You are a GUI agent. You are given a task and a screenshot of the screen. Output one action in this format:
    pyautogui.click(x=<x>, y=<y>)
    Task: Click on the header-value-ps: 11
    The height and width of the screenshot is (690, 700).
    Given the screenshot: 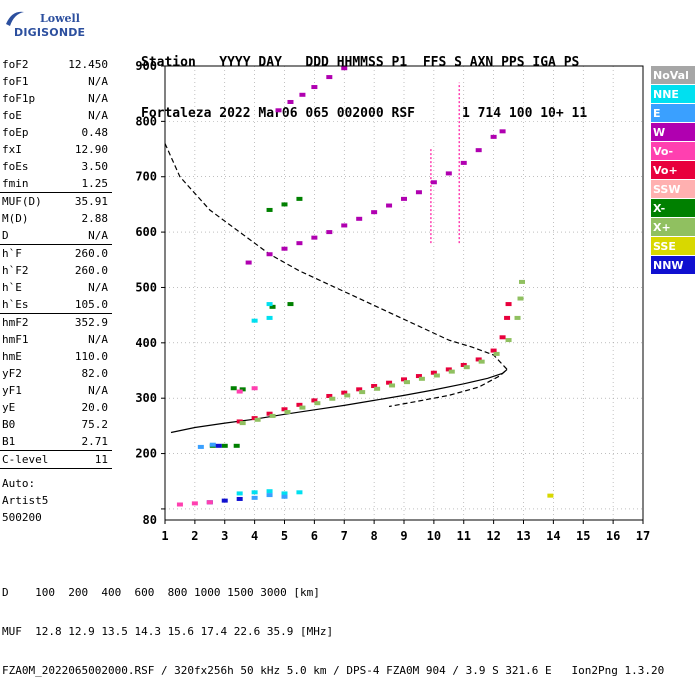 What is the action you would take?
    pyautogui.click(x=579, y=113)
    